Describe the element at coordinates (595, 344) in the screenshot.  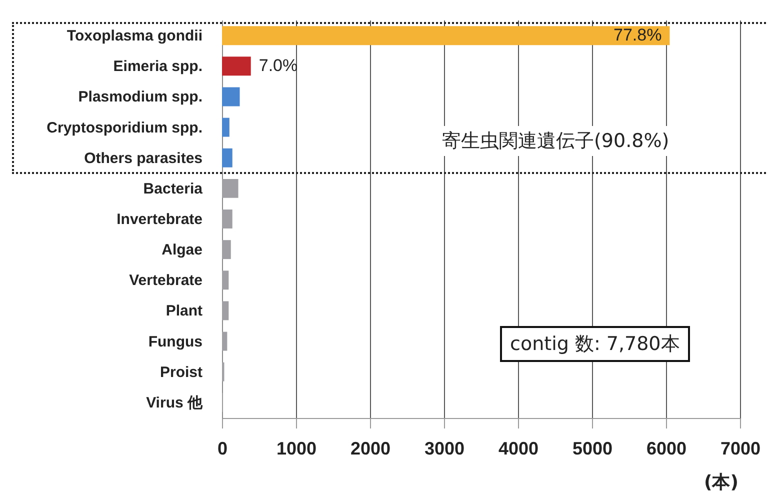
I see `annotation: contig 数: 7,780本` at that location.